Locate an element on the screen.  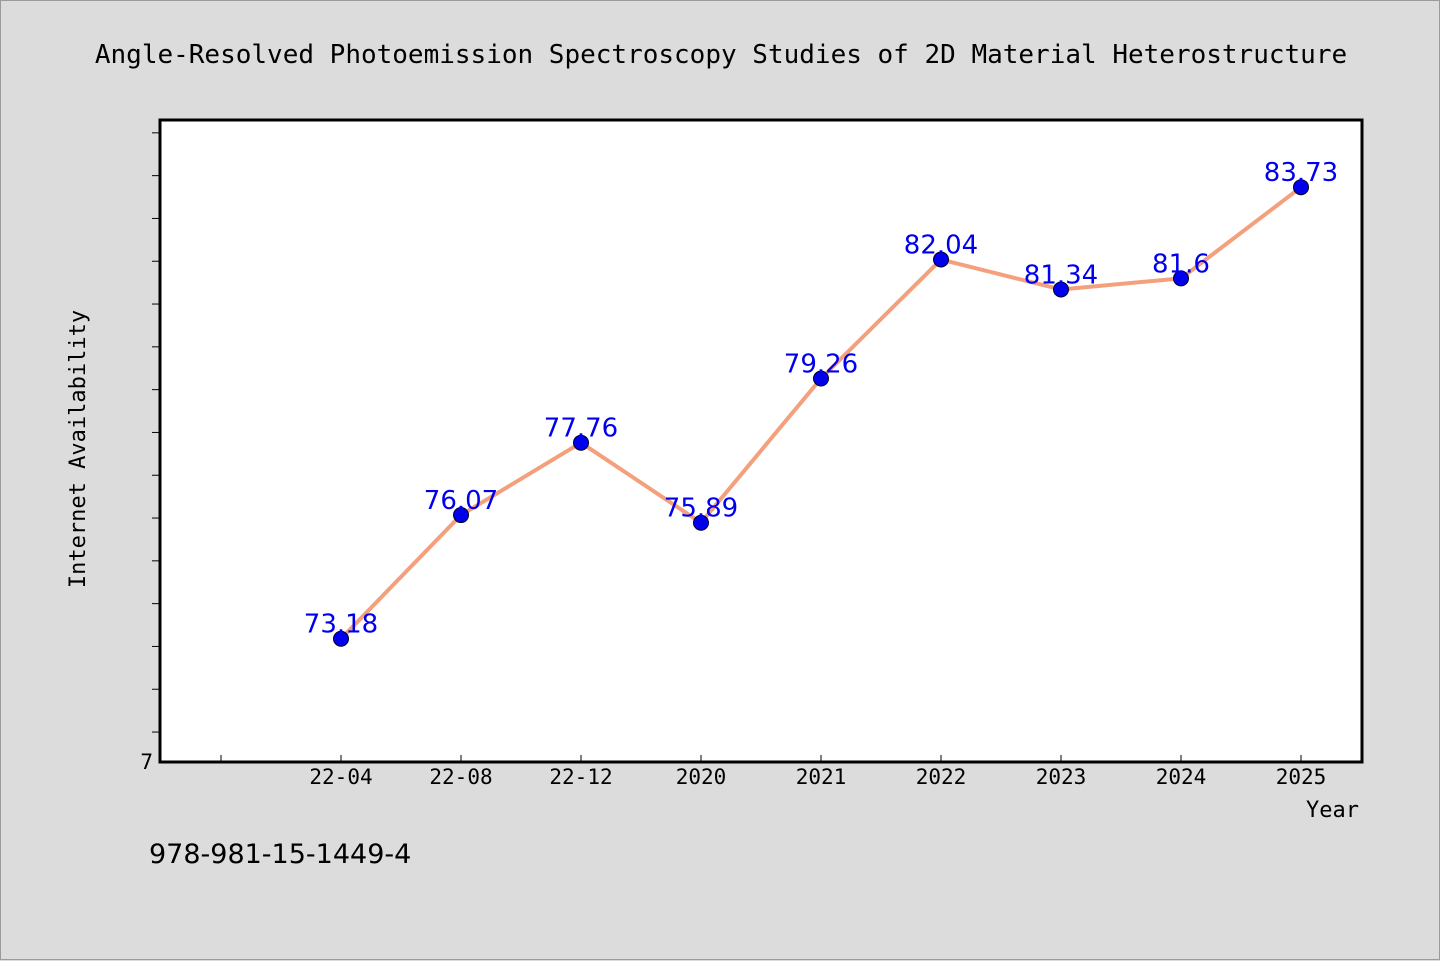
x-tick-label: 22-08 is located at coordinates (460, 777).